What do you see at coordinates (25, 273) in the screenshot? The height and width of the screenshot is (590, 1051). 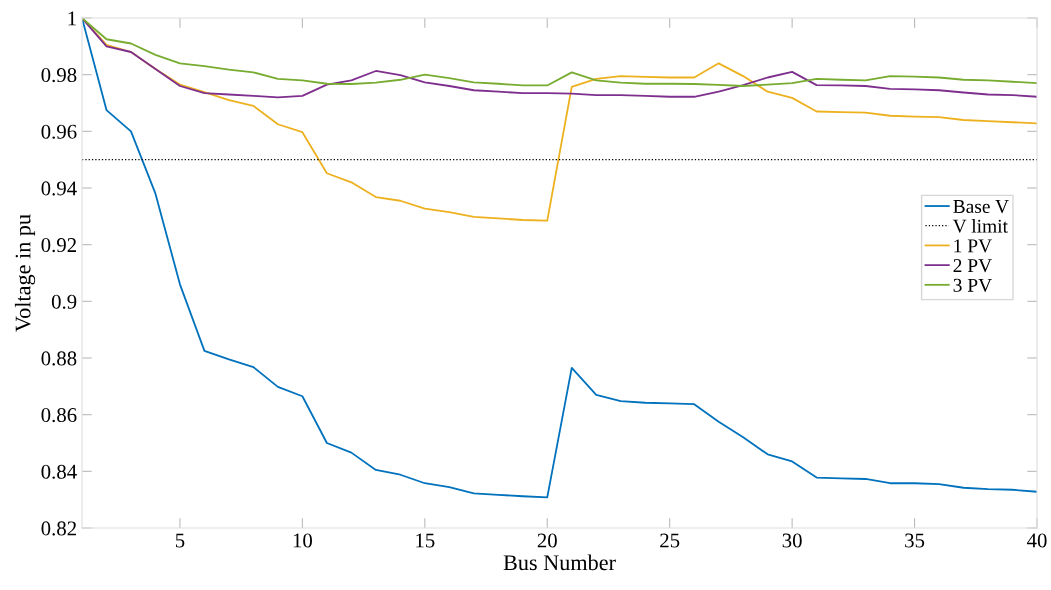 I see `y-axis-title: Voltage in pu` at bounding box center [25, 273].